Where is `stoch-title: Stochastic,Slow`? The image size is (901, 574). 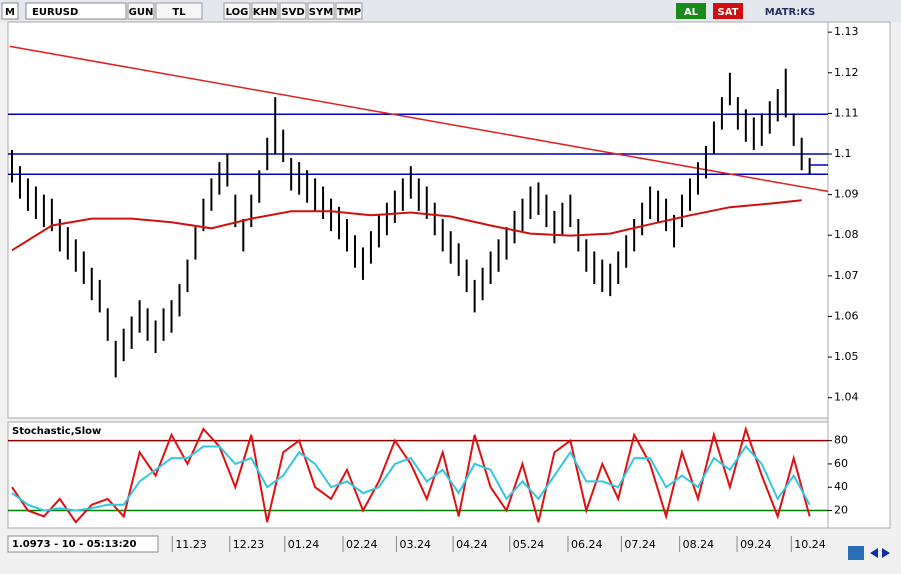
stoch-title: Stochastic,Slow is located at coordinates (56, 431).